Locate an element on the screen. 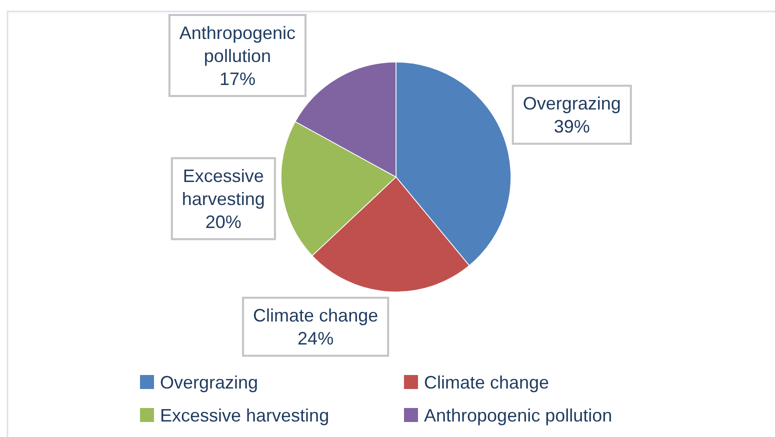  slice-label: Excessive harvesting is located at coordinates (223, 187).